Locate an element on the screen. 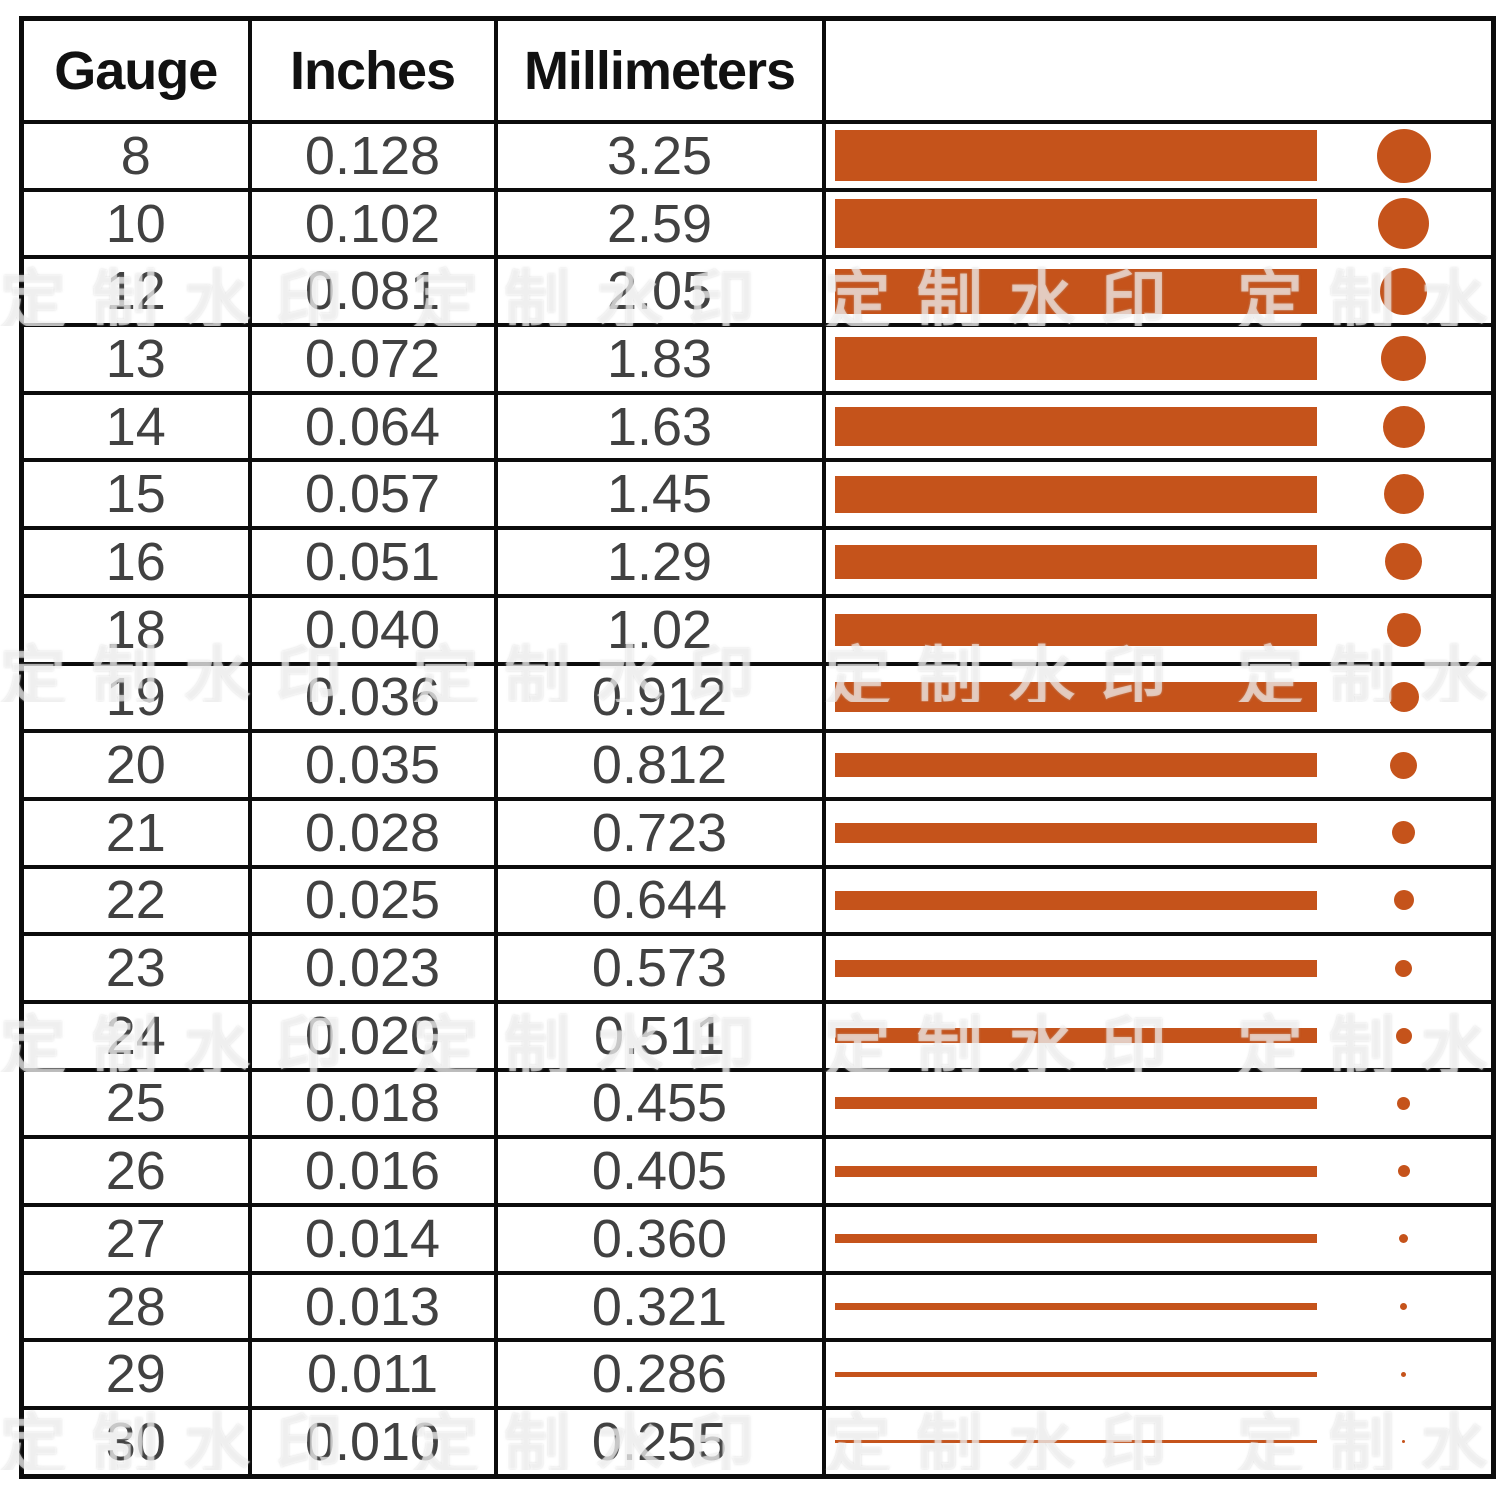  inches-cell: 0.035 is located at coordinates (372, 765).